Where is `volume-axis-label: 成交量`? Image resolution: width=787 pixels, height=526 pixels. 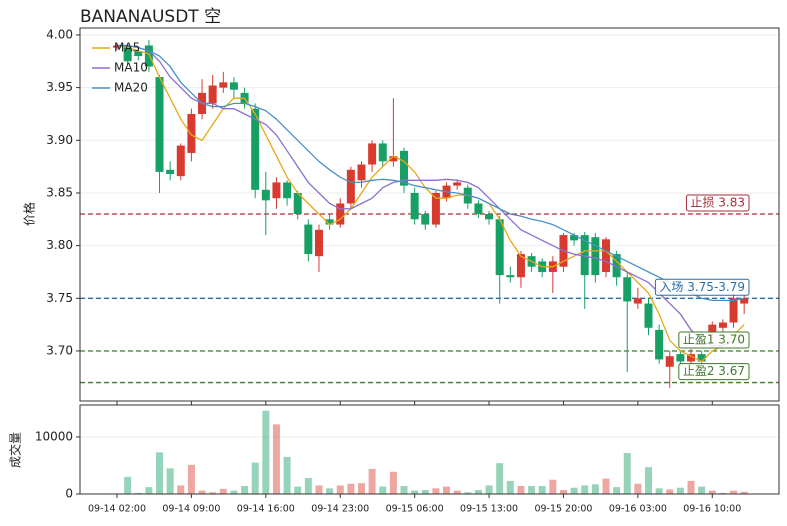 volume-axis-label: 成交量 is located at coordinates (15, 450).